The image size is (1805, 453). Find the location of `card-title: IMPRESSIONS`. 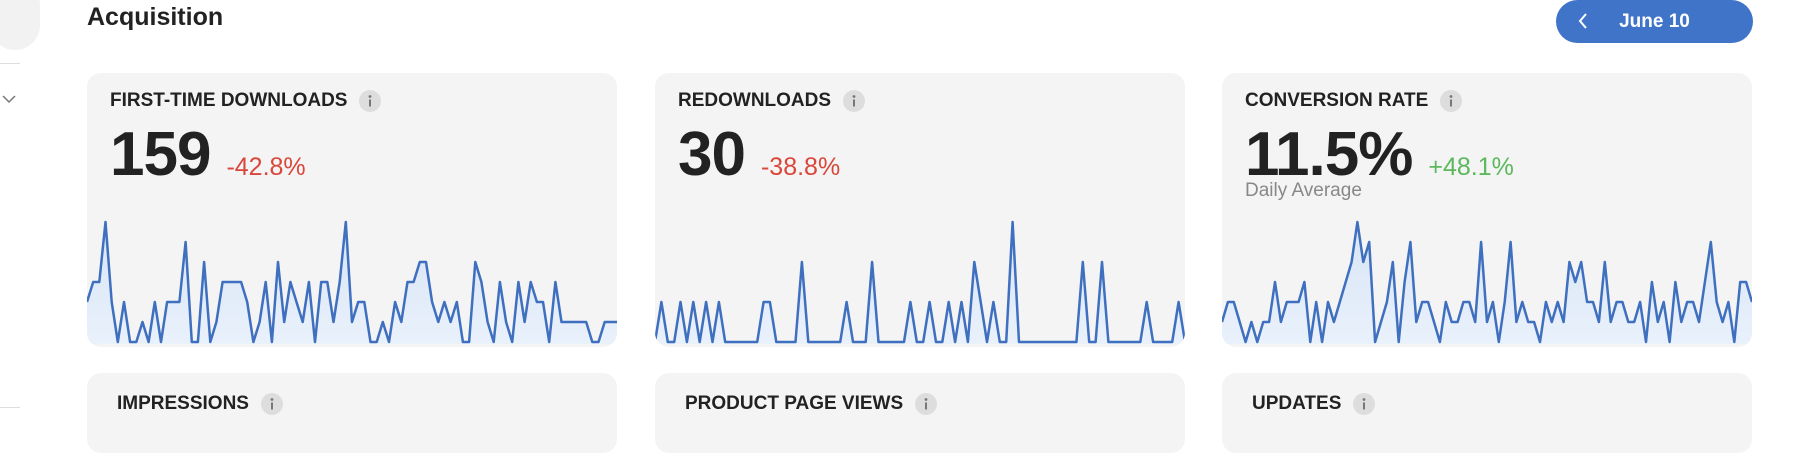

card-title: IMPRESSIONS is located at coordinates (183, 403).